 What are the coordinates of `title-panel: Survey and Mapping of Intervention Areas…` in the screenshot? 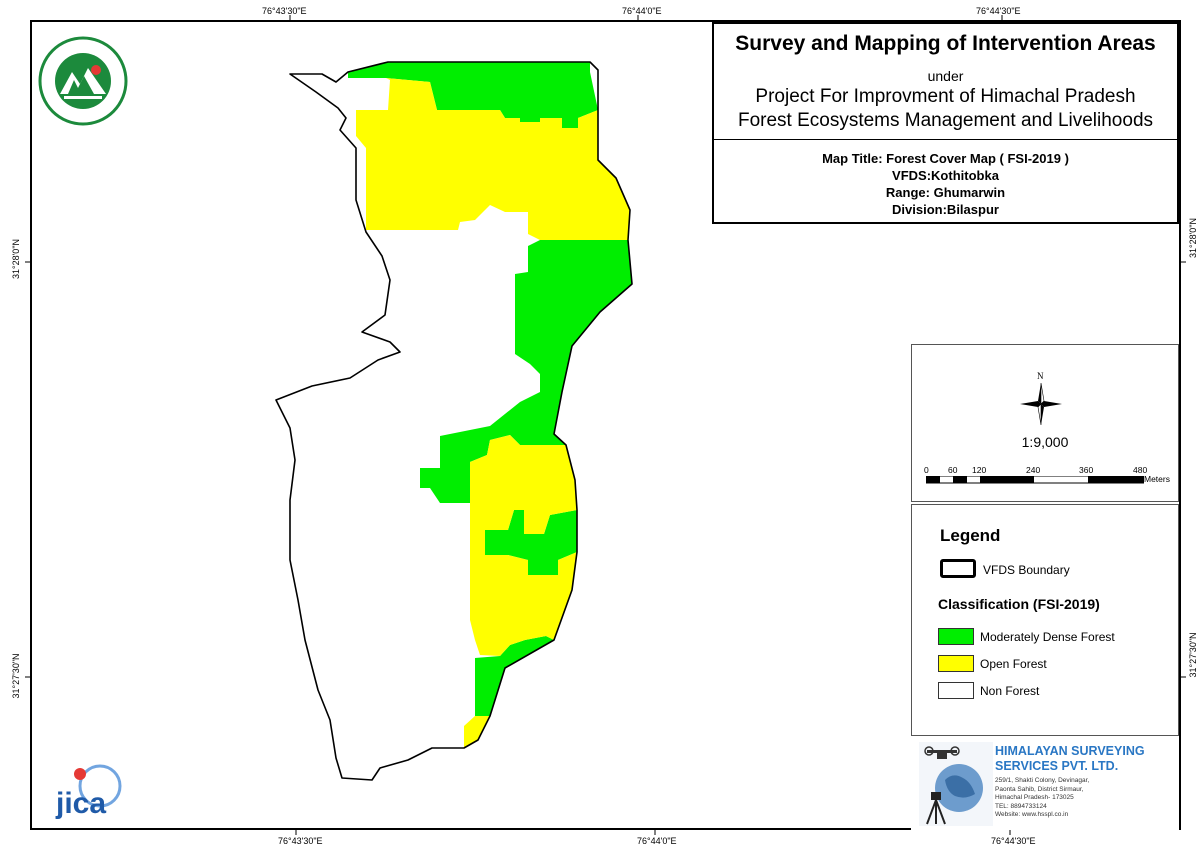 It's located at (945, 123).